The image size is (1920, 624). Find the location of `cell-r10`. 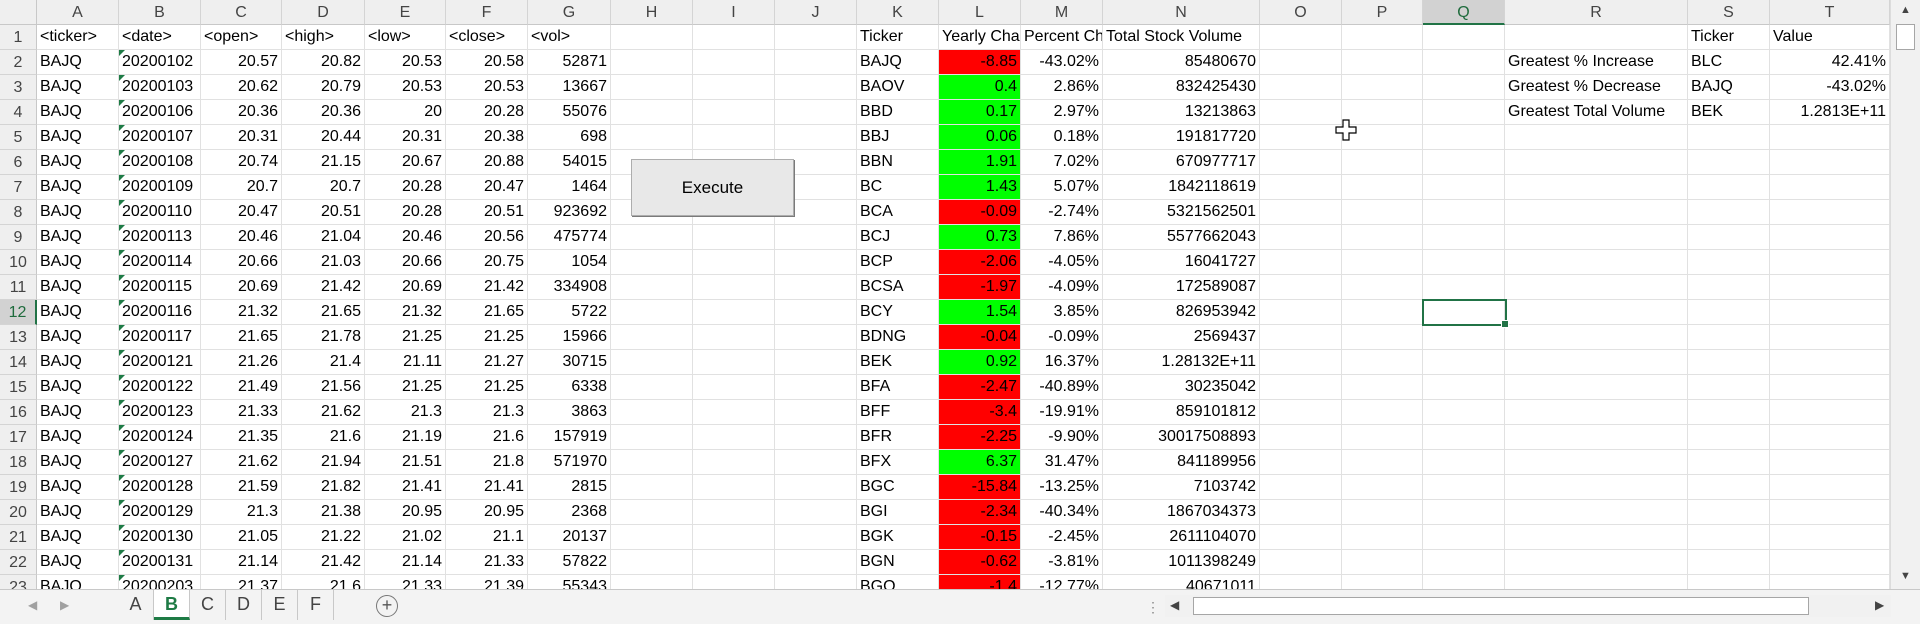

cell-r10 is located at coordinates (1596, 262).